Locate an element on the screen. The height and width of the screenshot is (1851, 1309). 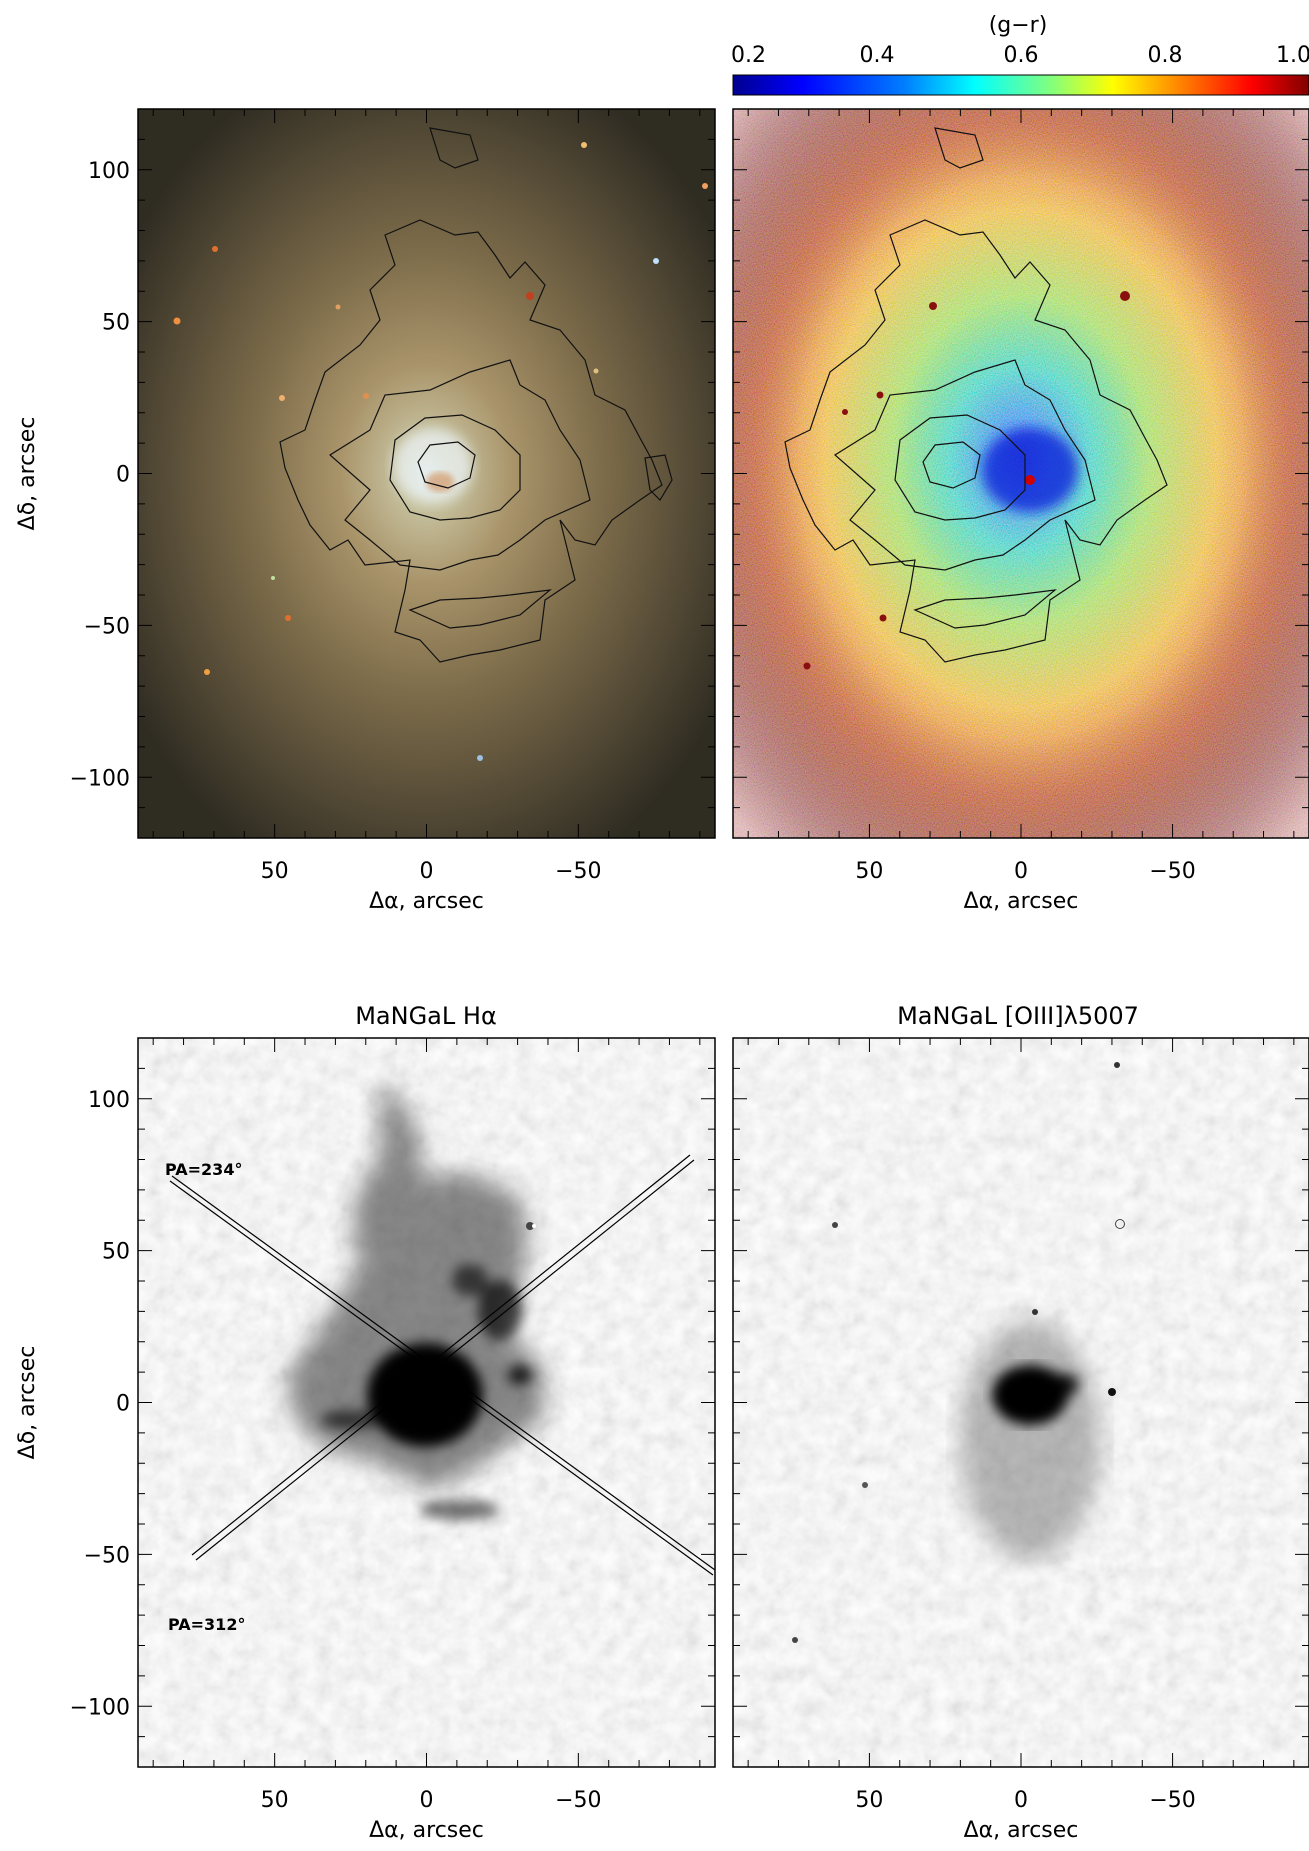
optical-contours is located at coordinates (476, 395).